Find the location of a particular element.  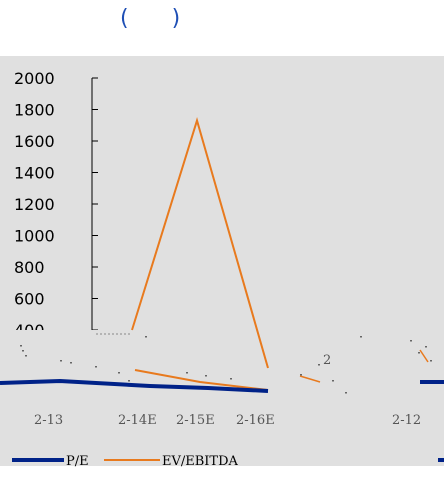

x-tick-label: 2-13 is located at coordinates (48, 420).